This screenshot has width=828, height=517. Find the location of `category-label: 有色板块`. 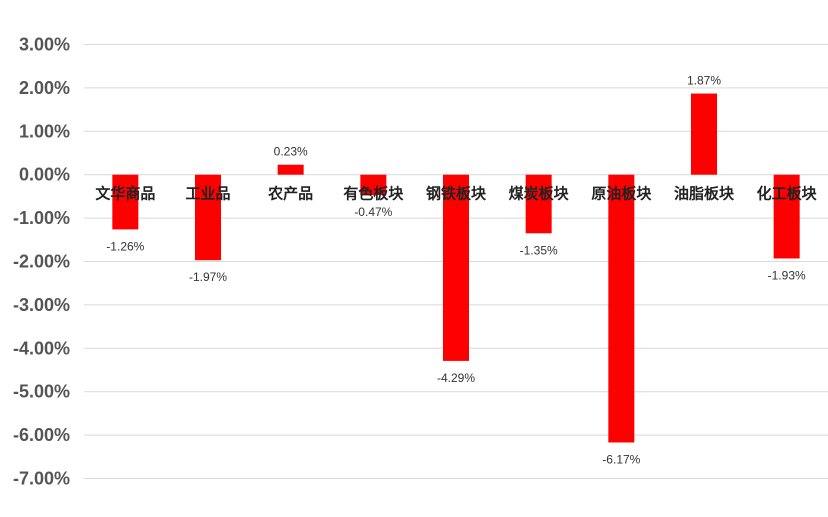

category-label: 有色板块 is located at coordinates (373, 194).